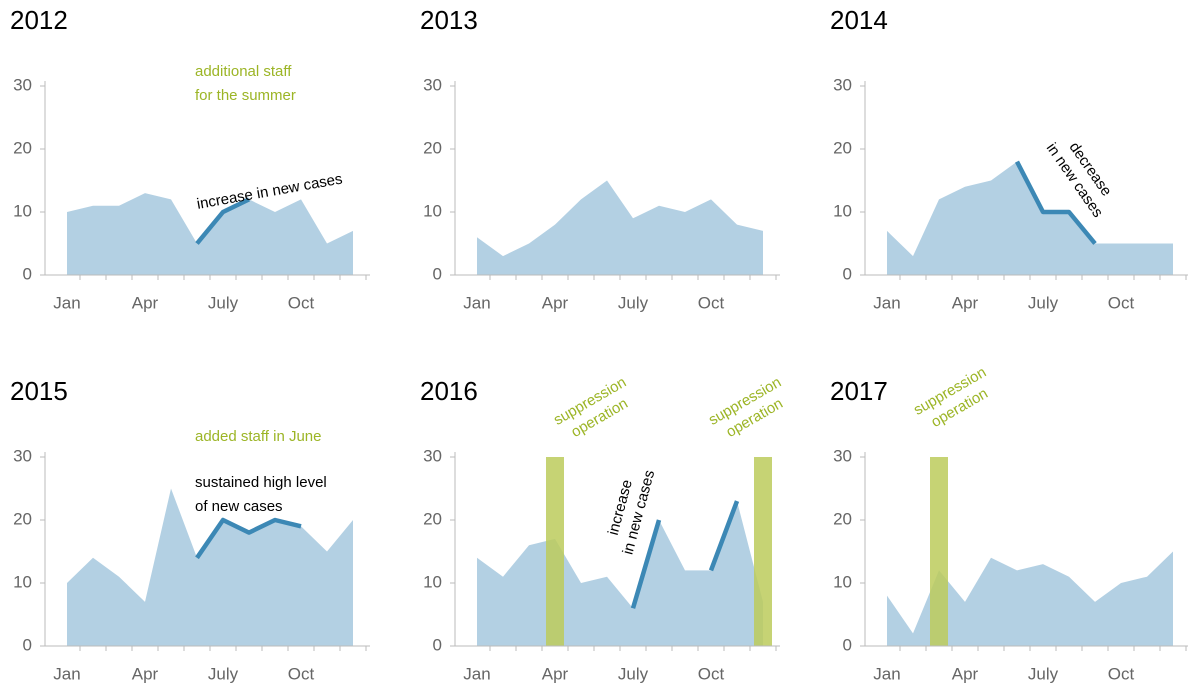 This screenshot has width=1188, height=689. I want to click on annotation-text: added staff in June, so click(258, 436).